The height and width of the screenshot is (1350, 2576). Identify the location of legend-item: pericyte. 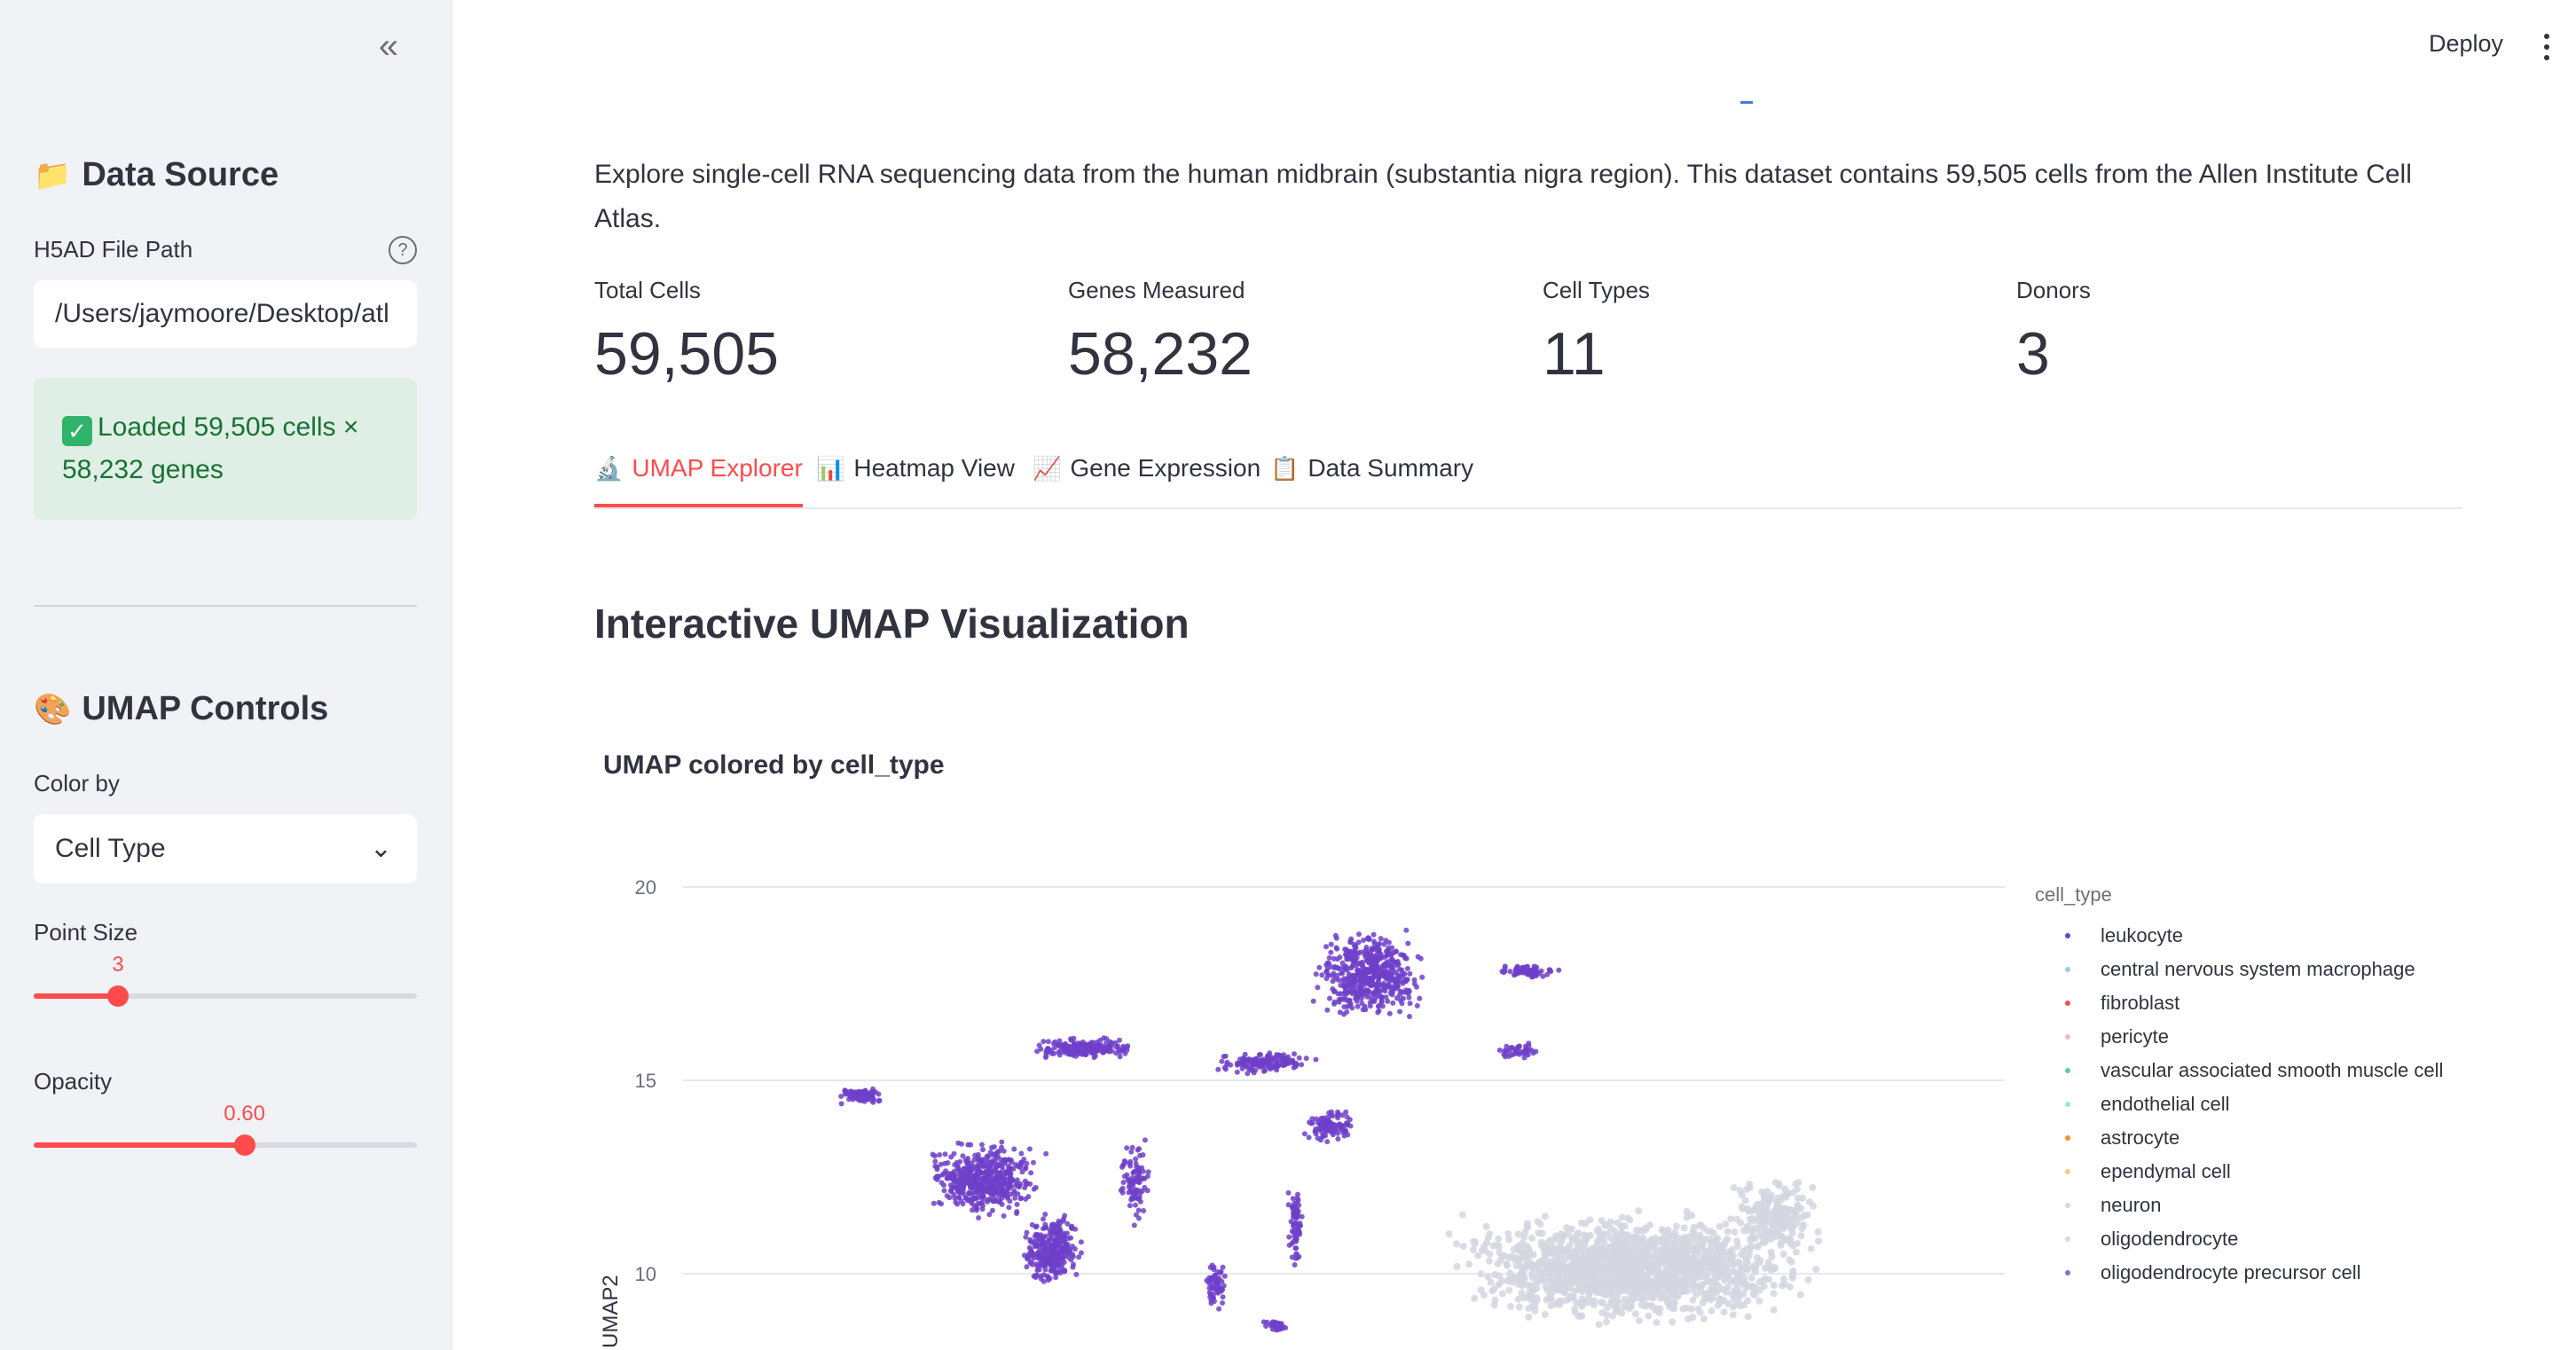
(2239, 1037).